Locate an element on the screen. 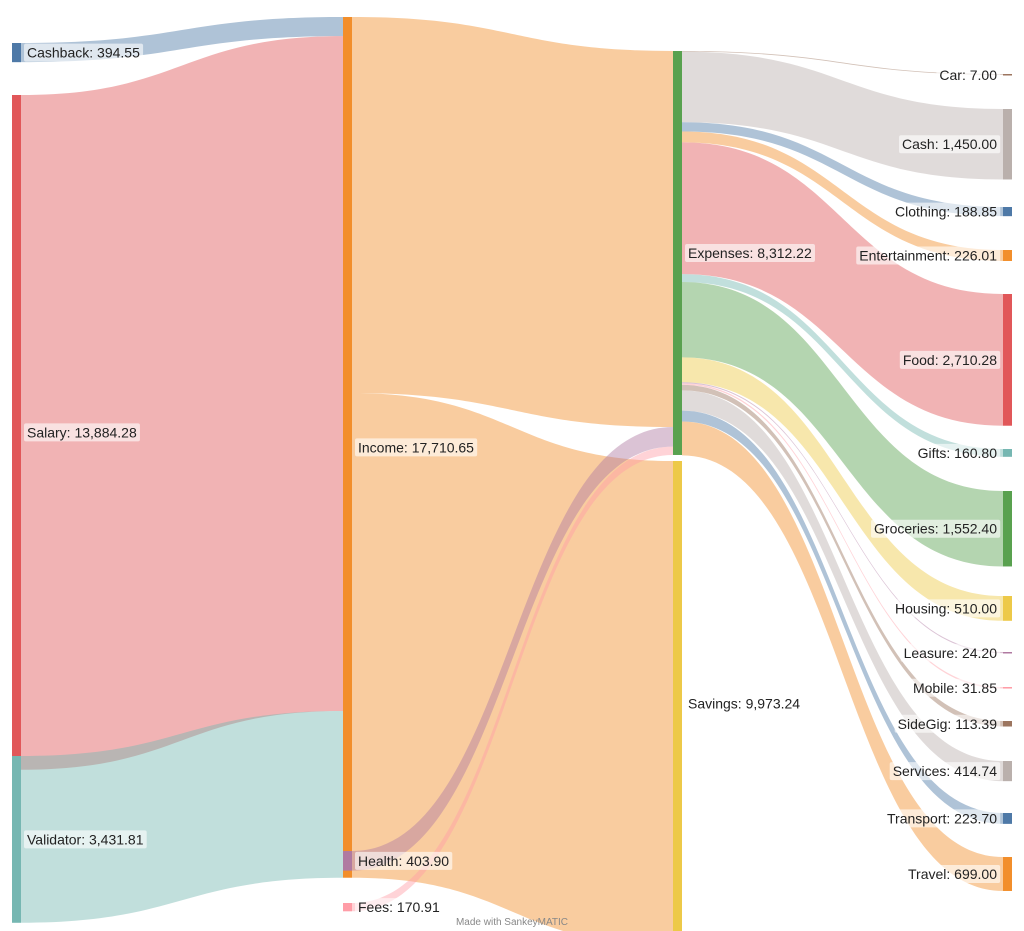 This screenshot has width=1024, height=931. link-expenses-mobile is located at coordinates (842, 536).